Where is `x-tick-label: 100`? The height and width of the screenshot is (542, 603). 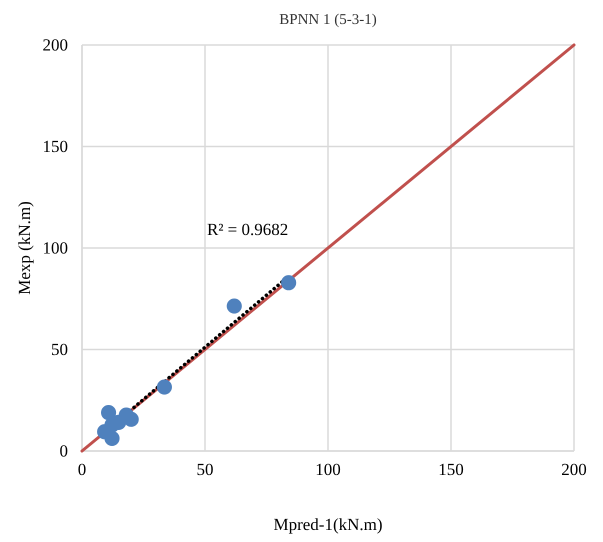 x-tick-label: 100 is located at coordinates (328, 470).